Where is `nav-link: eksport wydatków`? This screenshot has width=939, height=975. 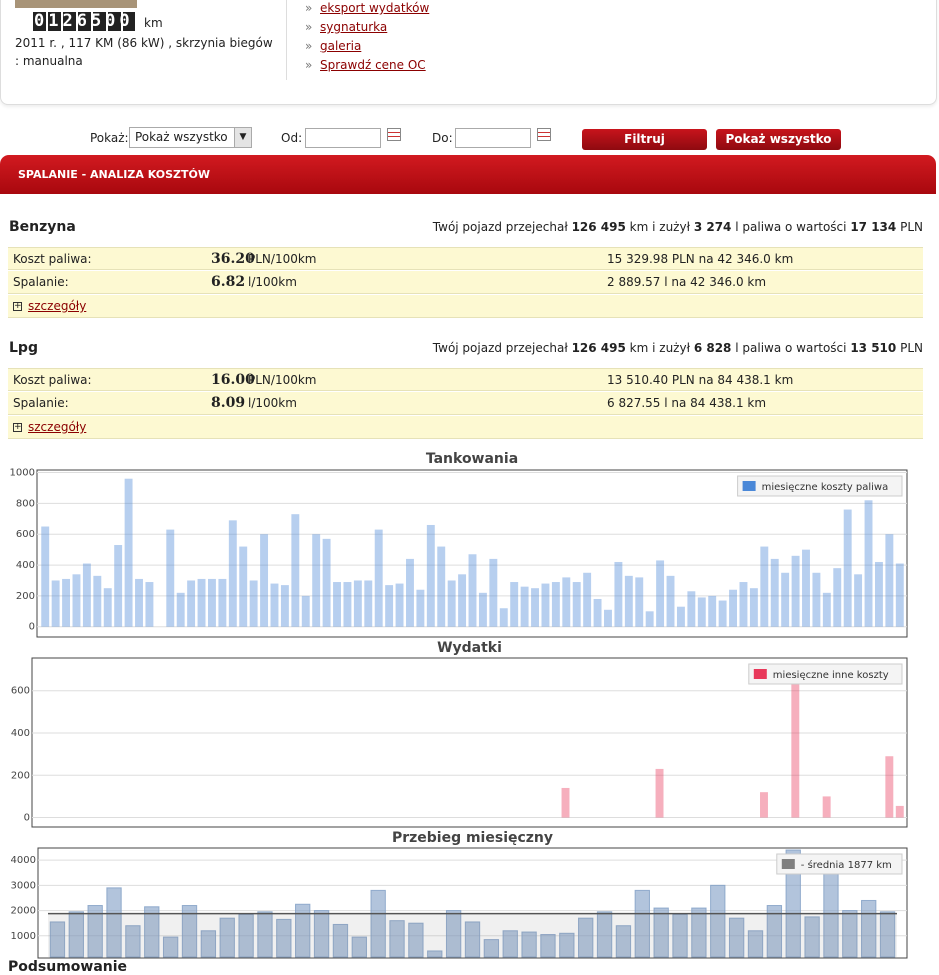
nav-link: eksport wydatków is located at coordinates (375, 8).